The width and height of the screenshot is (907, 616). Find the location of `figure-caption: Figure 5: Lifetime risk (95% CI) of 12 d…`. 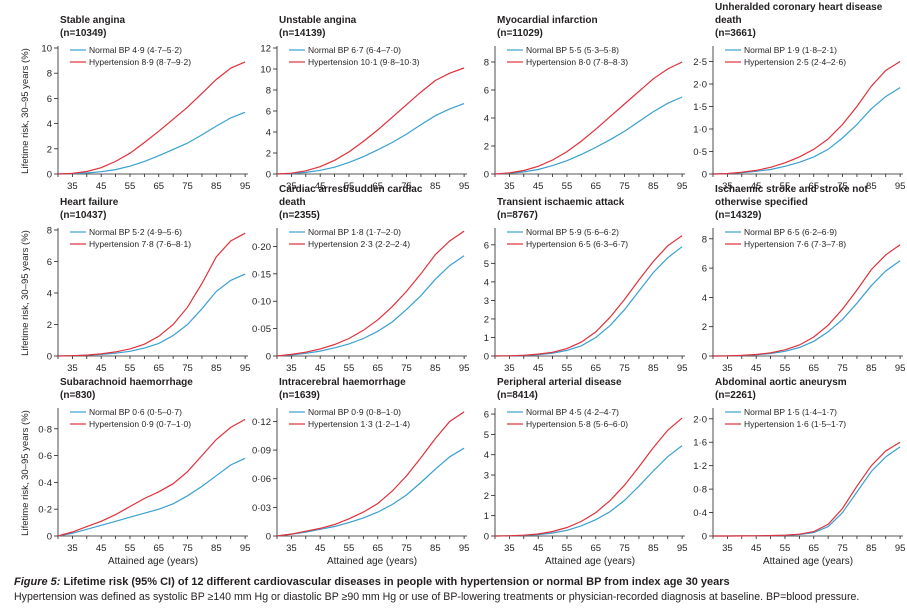

figure-caption: Figure 5: Lifetime risk (95% CI) of 12 d… is located at coordinates (456, 589).